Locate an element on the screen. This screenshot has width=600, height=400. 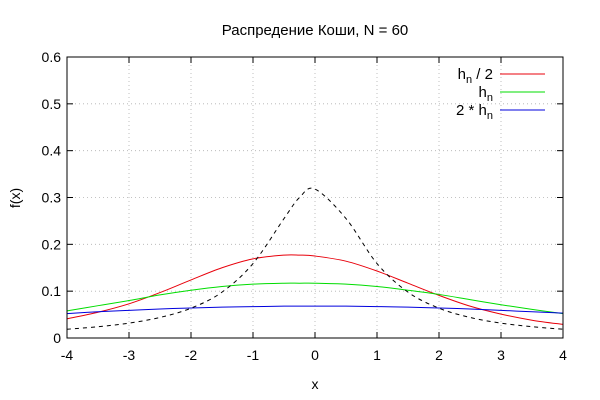
legend-label: hn / 2 is located at coordinates (475, 76).